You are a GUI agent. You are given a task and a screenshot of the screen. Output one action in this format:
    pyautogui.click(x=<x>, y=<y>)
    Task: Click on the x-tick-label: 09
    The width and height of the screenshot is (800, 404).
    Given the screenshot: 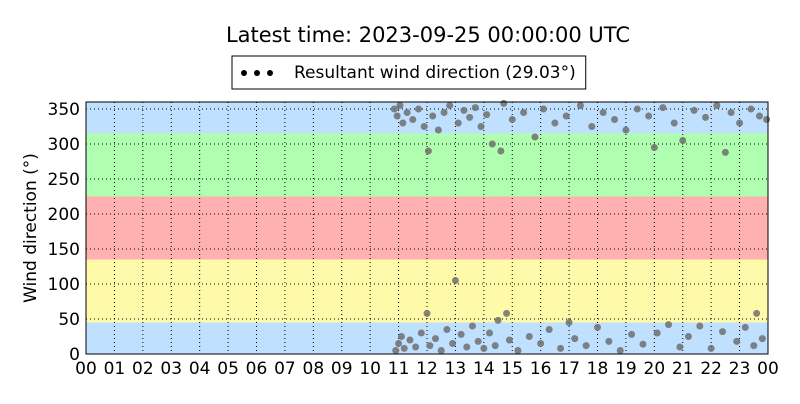 What is the action you would take?
    pyautogui.click(x=342, y=369)
    